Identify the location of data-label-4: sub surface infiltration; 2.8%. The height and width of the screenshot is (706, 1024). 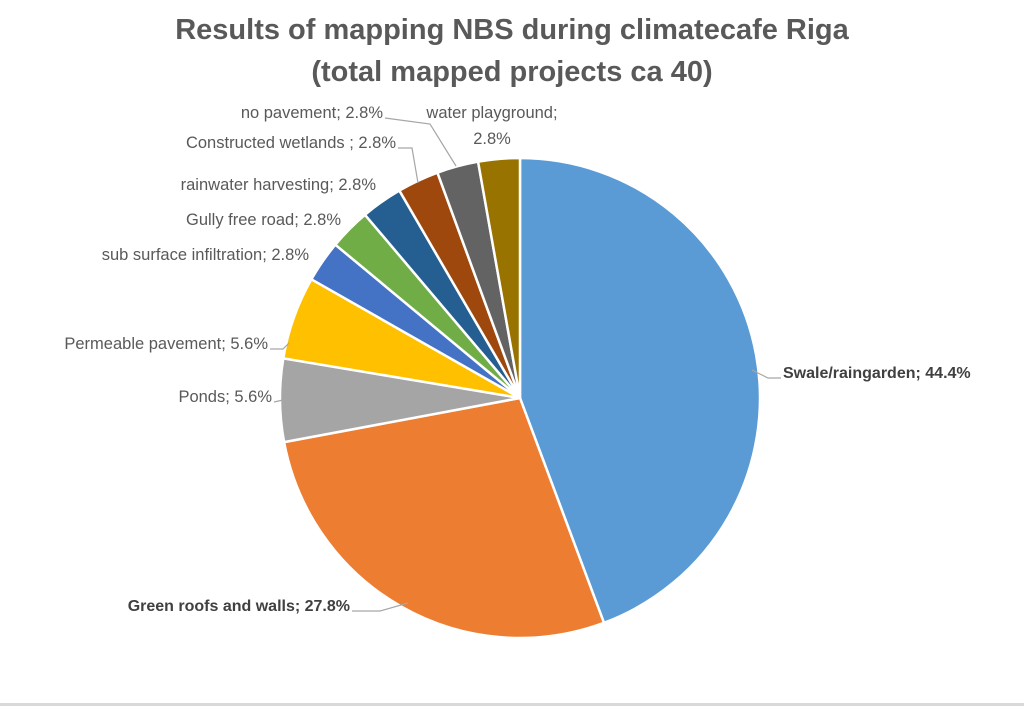
(206, 255).